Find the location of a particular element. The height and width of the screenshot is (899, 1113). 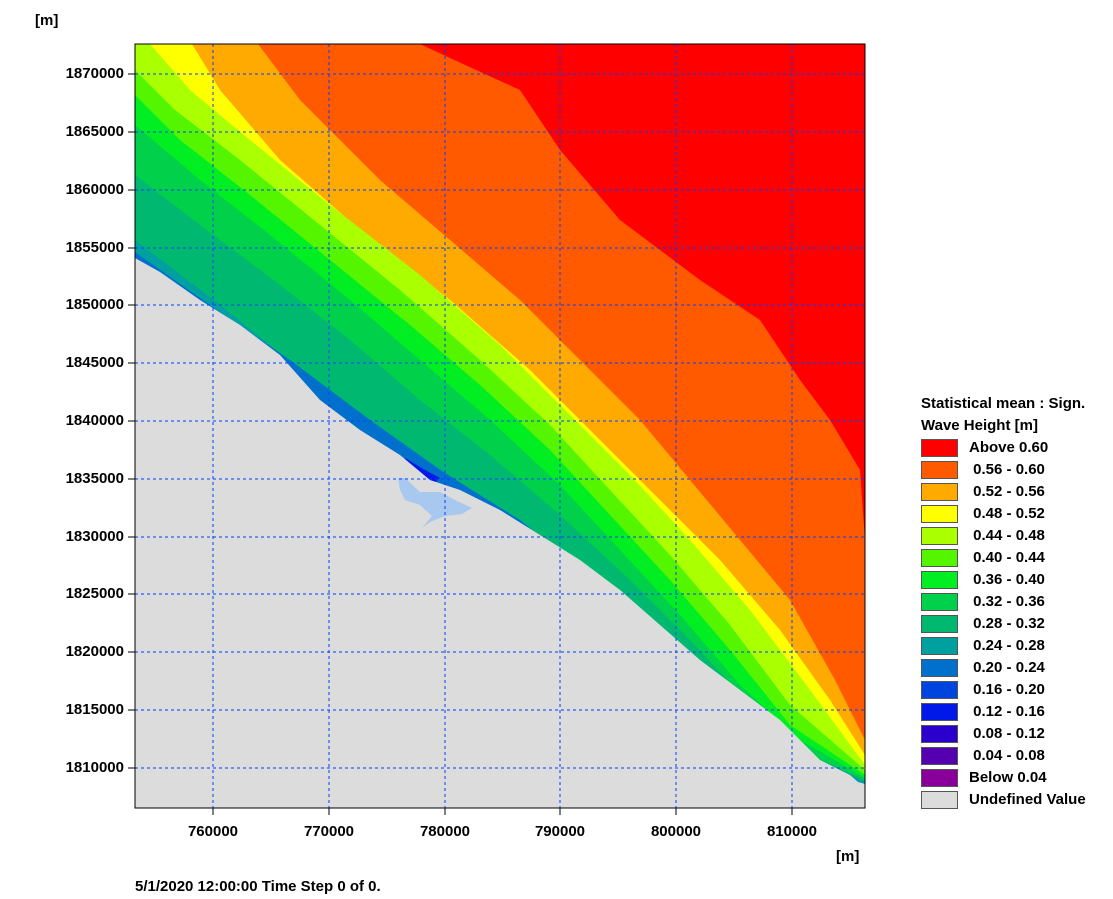

legend-label: 0.32 - 0.36 is located at coordinates (1007, 601).